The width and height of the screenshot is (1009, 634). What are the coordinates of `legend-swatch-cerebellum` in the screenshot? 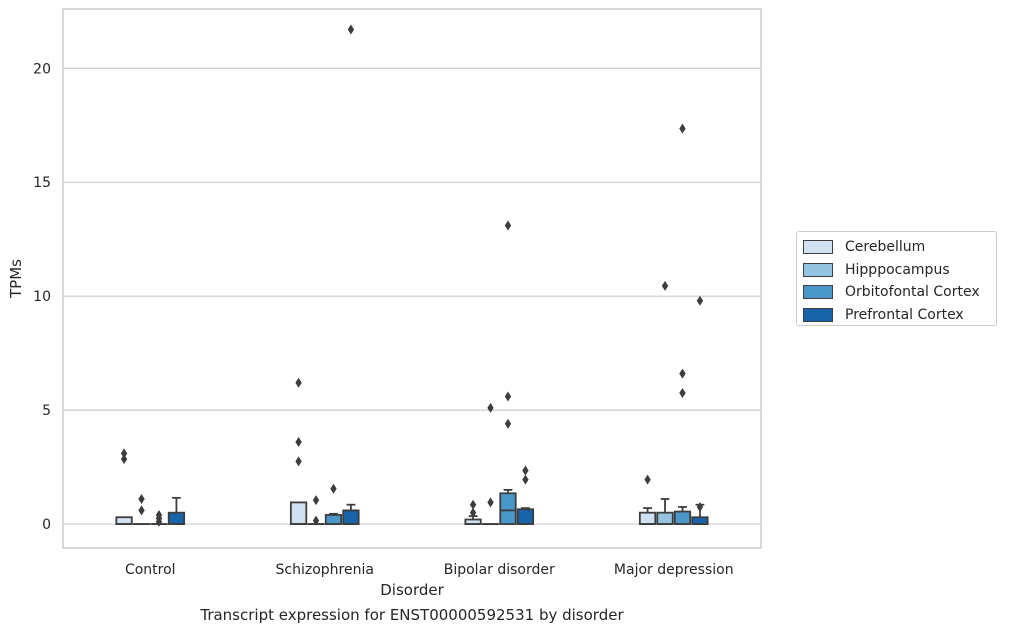 It's located at (818, 247).